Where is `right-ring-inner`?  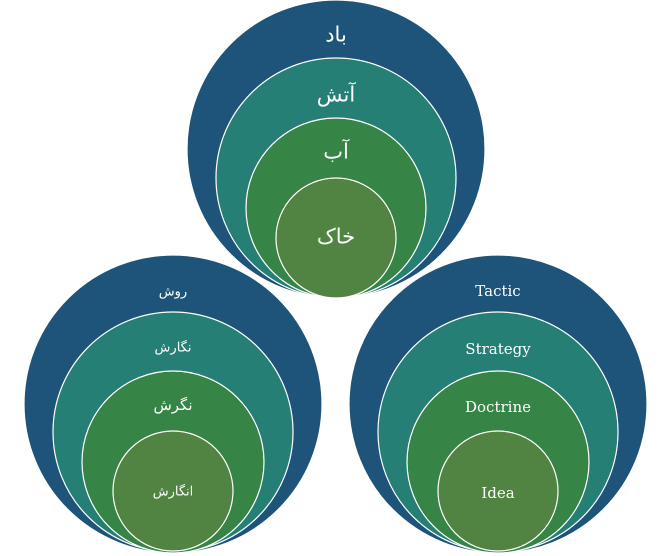 right-ring-inner is located at coordinates (498, 491).